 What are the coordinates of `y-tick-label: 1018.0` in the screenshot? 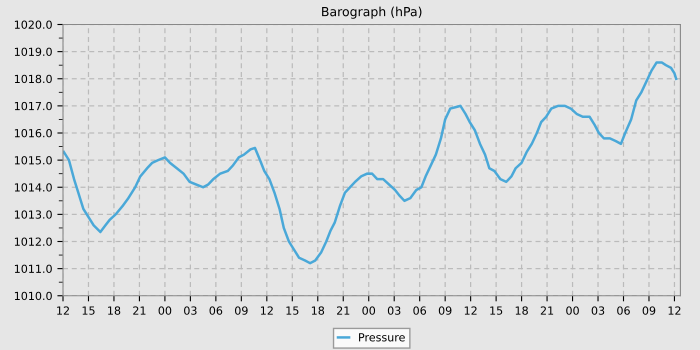 It's located at (33, 79).